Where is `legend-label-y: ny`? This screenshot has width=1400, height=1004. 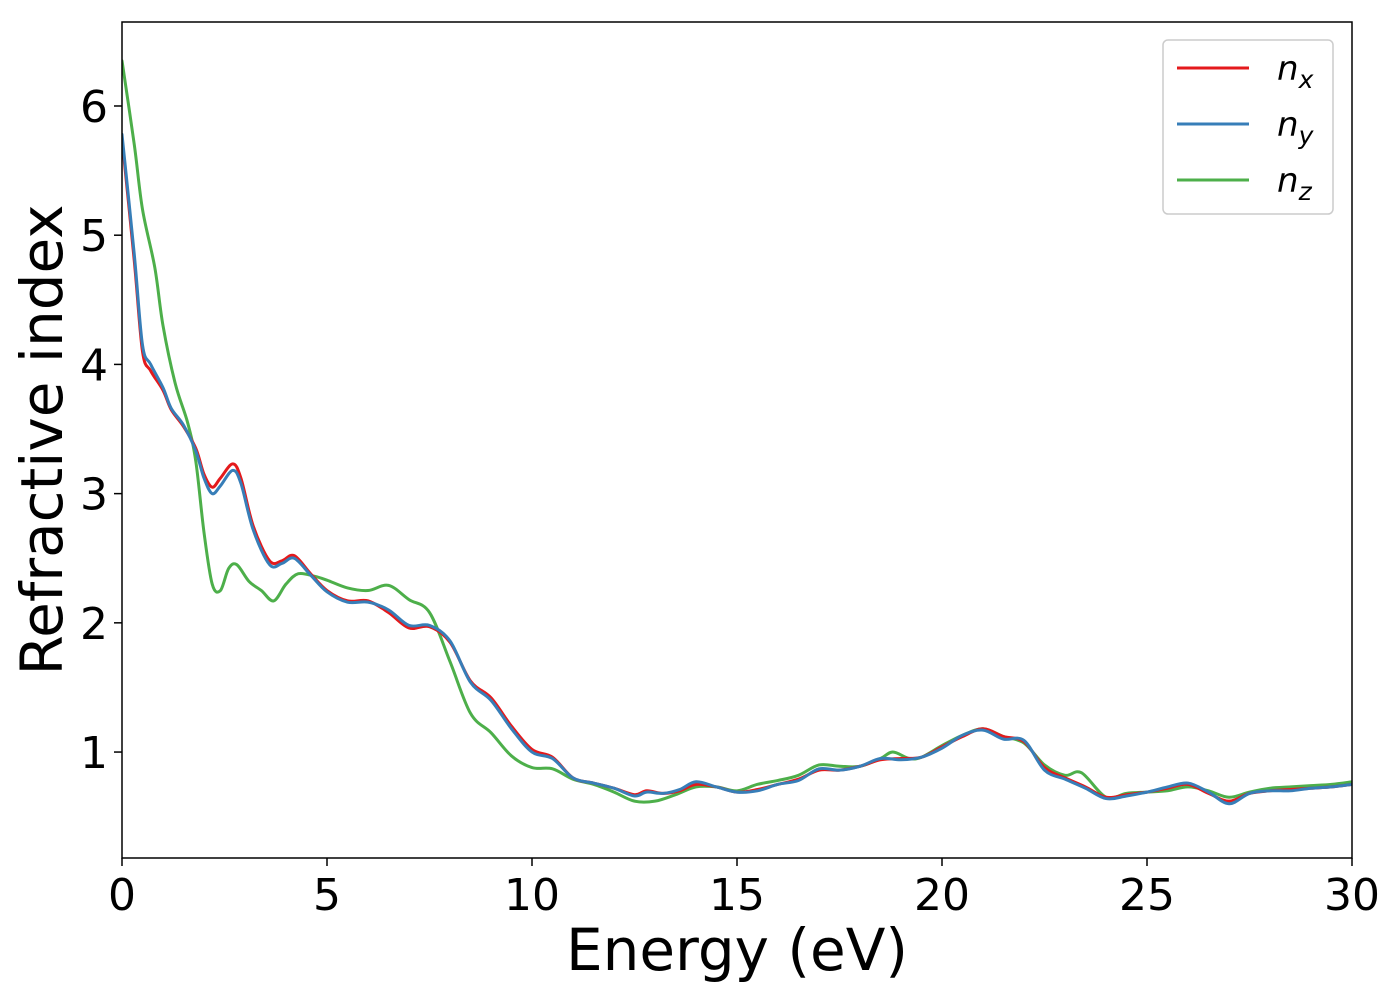 legend-label-y: ny is located at coordinates (1296, 127).